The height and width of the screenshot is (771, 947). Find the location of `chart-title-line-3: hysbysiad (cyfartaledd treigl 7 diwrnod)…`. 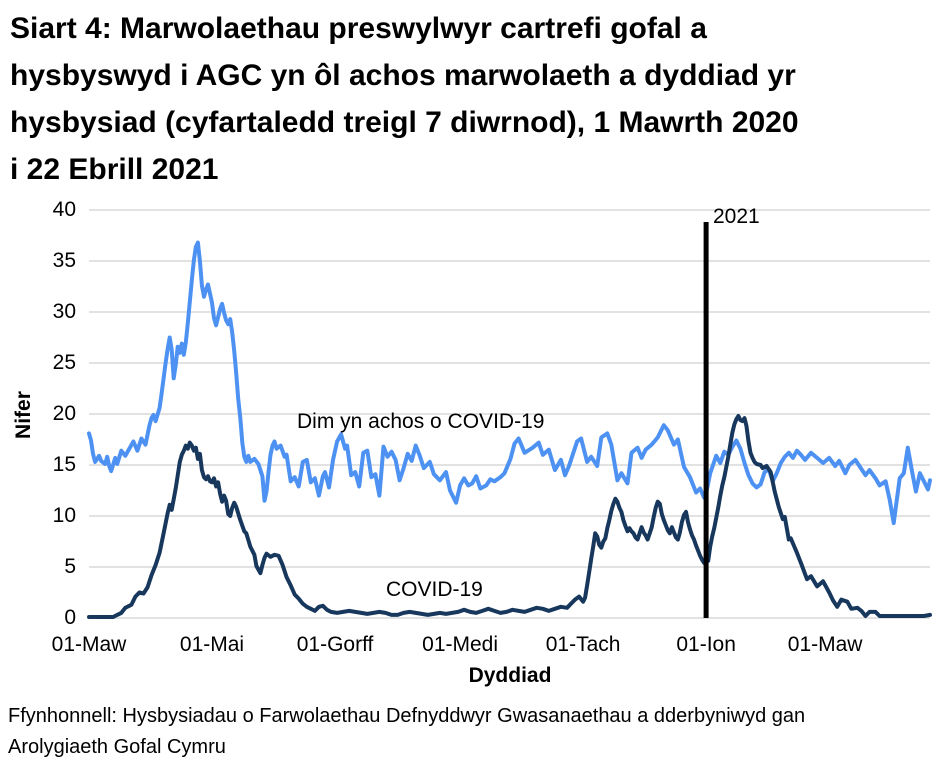

chart-title-line-3: hysbysiad (cyfartaledd treigl 7 diwrnod)… is located at coordinates (404, 122).